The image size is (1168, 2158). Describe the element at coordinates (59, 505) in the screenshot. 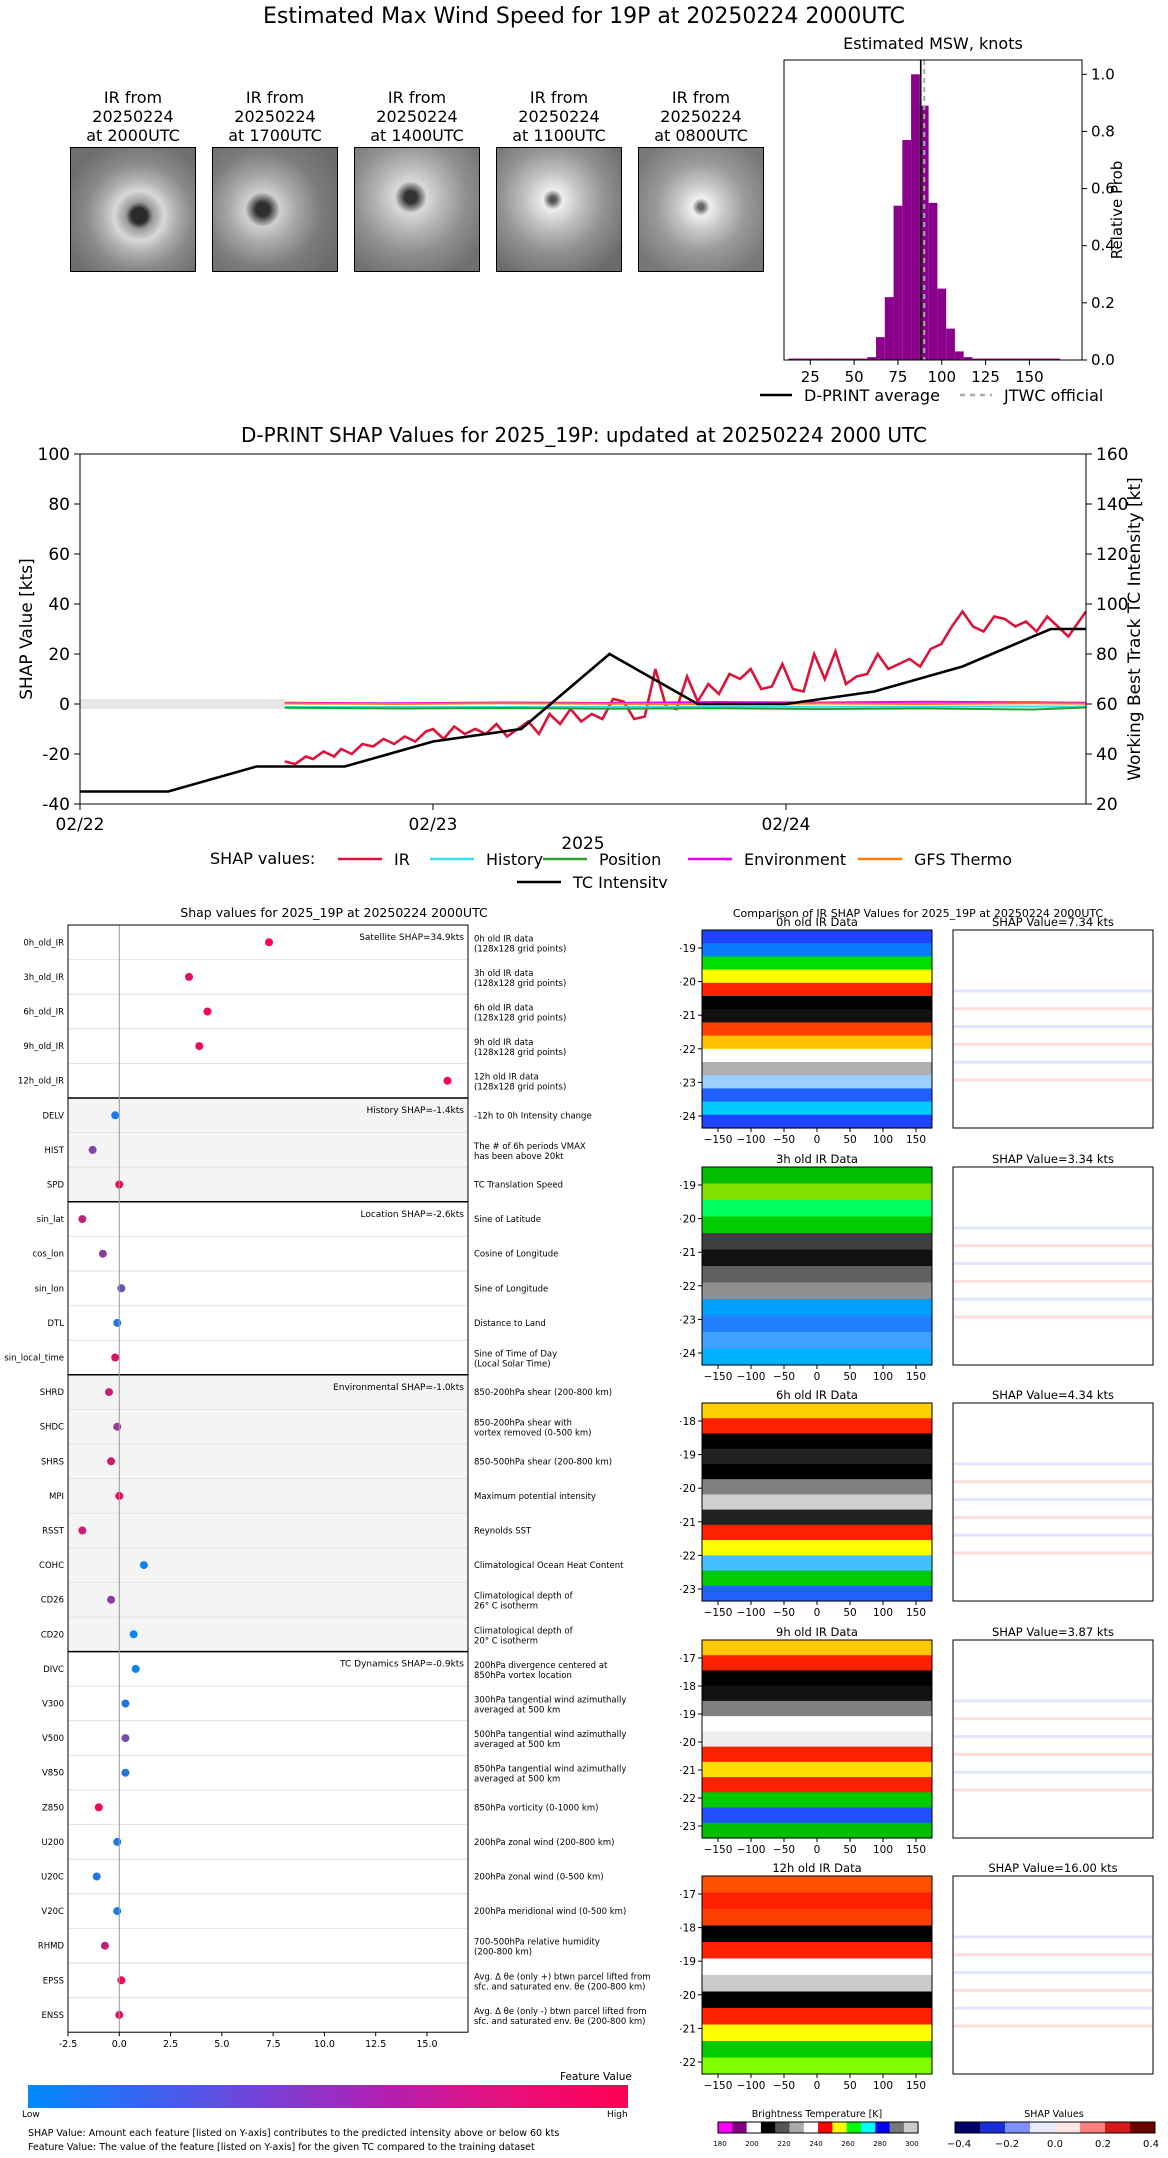

I see `y-tick-label: 80` at that location.